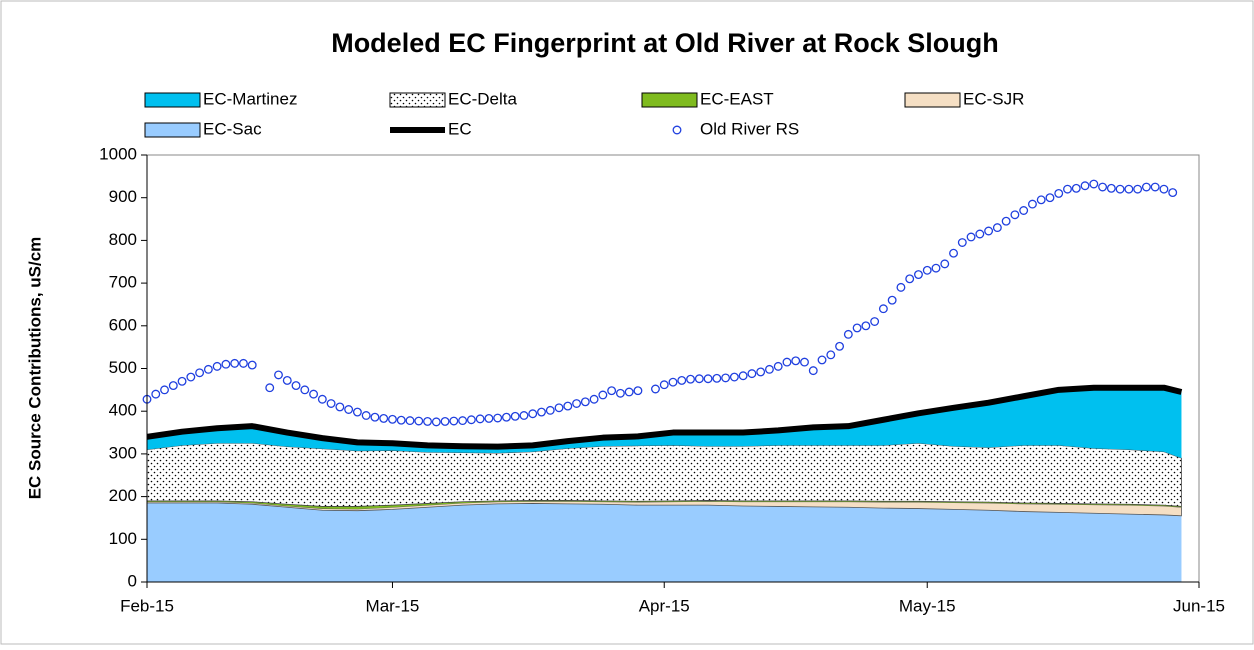 The image size is (1254, 650). What do you see at coordinates (123, 410) in the screenshot?
I see `y-tick-label: 400` at bounding box center [123, 410].